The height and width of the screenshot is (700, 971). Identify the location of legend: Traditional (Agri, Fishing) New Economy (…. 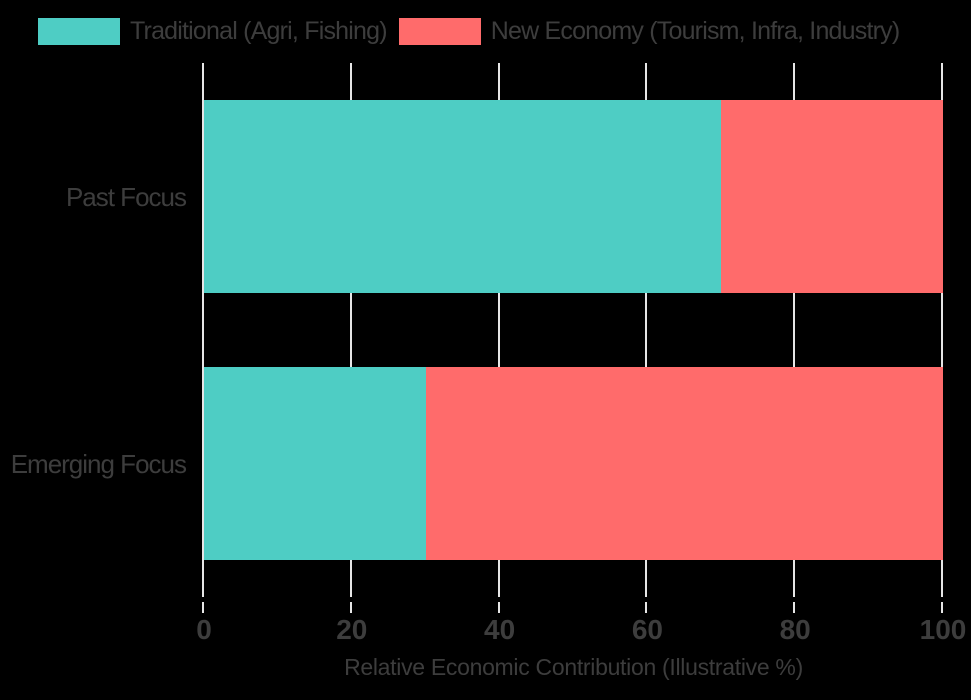
(469, 31).